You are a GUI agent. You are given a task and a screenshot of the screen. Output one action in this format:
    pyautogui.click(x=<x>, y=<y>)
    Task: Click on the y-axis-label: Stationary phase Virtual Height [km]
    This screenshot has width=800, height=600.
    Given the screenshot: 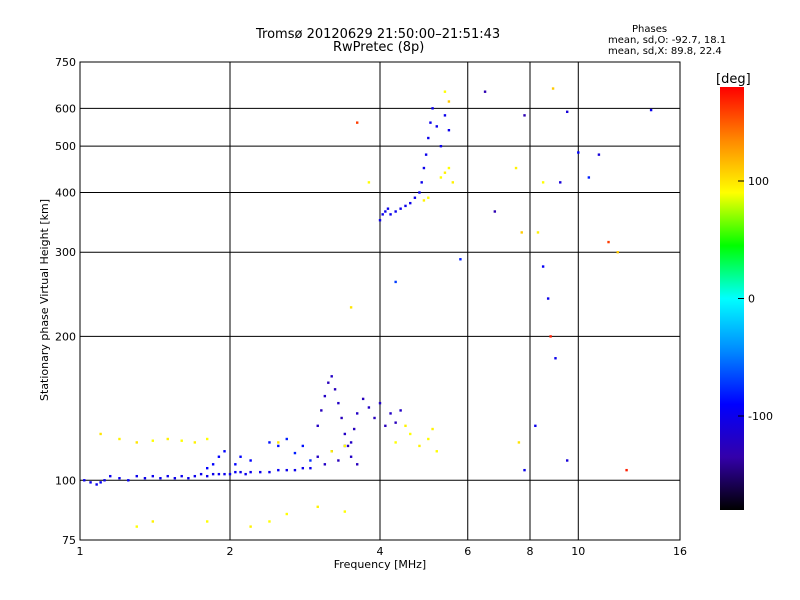 What is the action you would take?
    pyautogui.click(x=44, y=300)
    